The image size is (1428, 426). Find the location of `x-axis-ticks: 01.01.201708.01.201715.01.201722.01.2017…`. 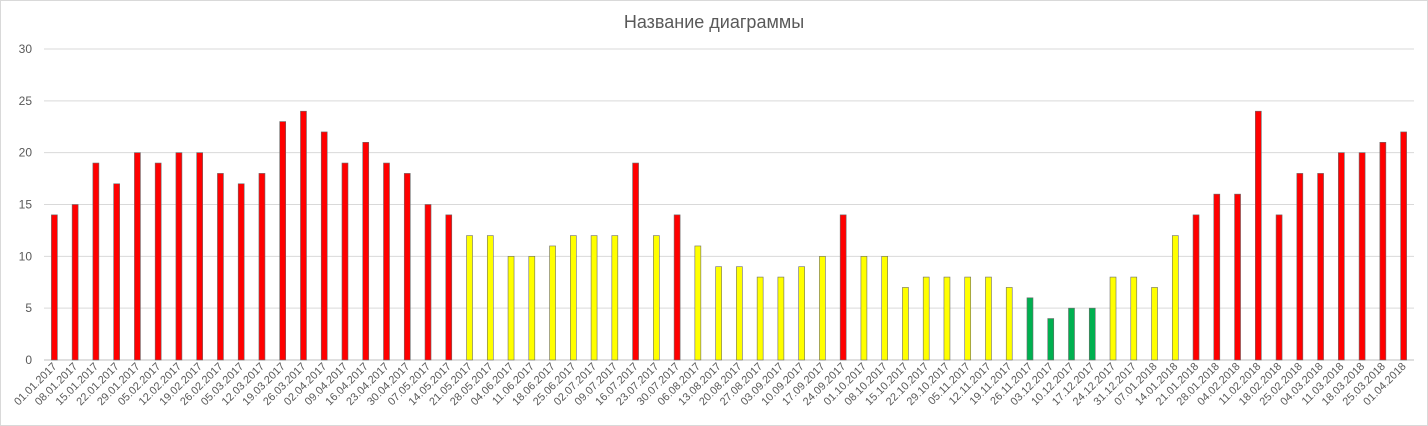

x-axis-ticks: 01.01.201708.01.201715.01.201722.01.2017… is located at coordinates (710, 384).